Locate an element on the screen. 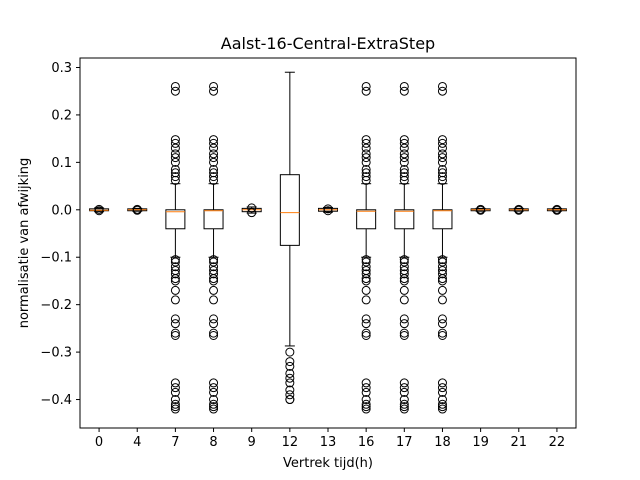 The height and width of the screenshot is (480, 640). x-tick-label: 4 is located at coordinates (137, 442).